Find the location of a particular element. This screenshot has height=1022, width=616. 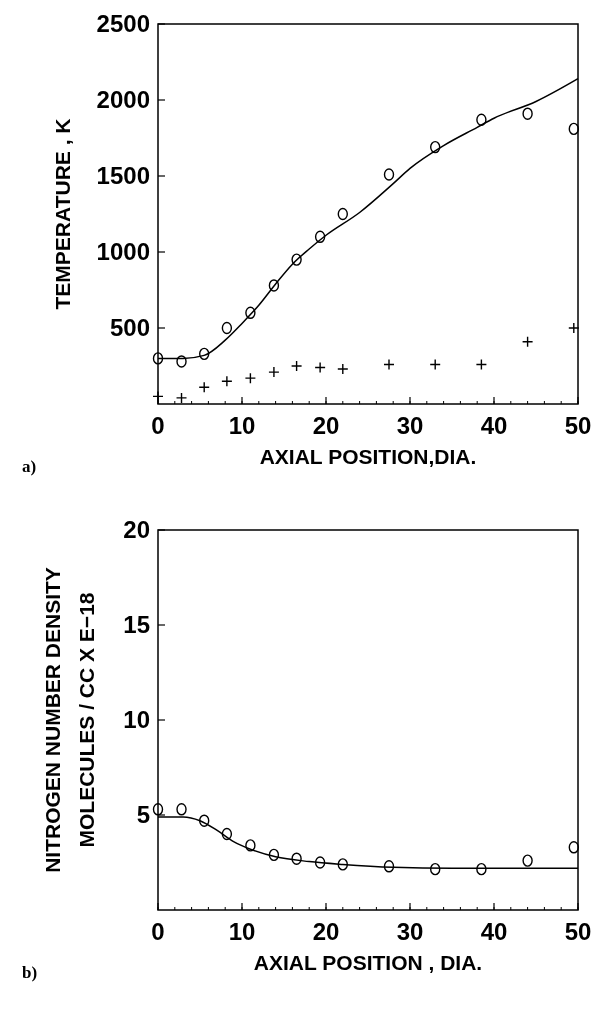

text: b) is located at coordinates (30, 972).